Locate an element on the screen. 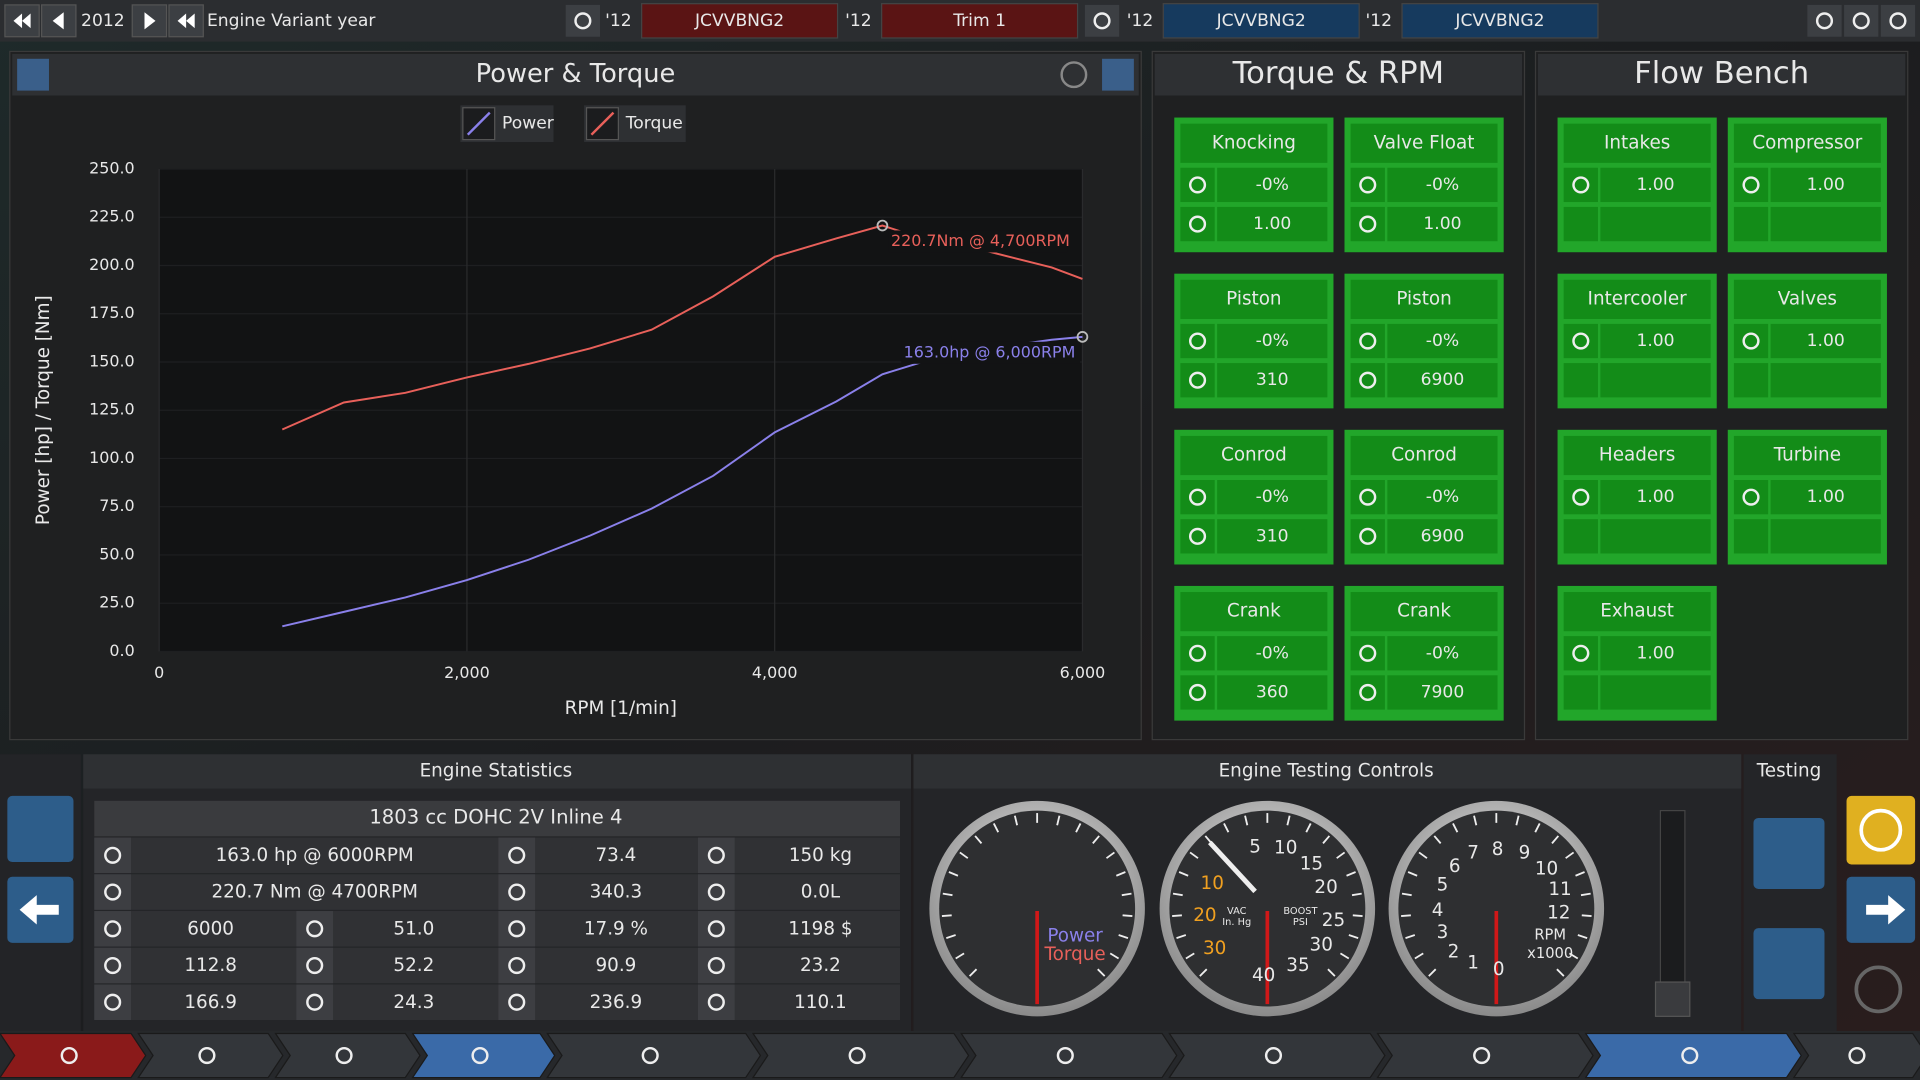 The height and width of the screenshot is (1080, 1920). nav-button is located at coordinates (22, 21).